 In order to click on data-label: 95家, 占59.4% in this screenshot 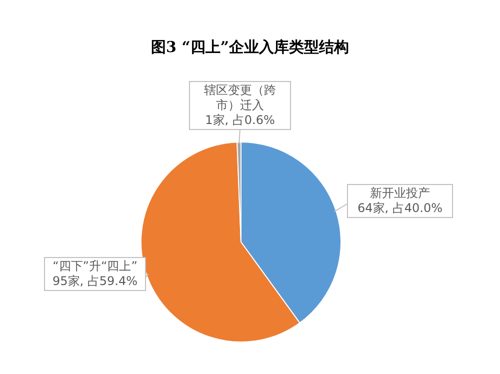, I will do `click(95, 281)`.